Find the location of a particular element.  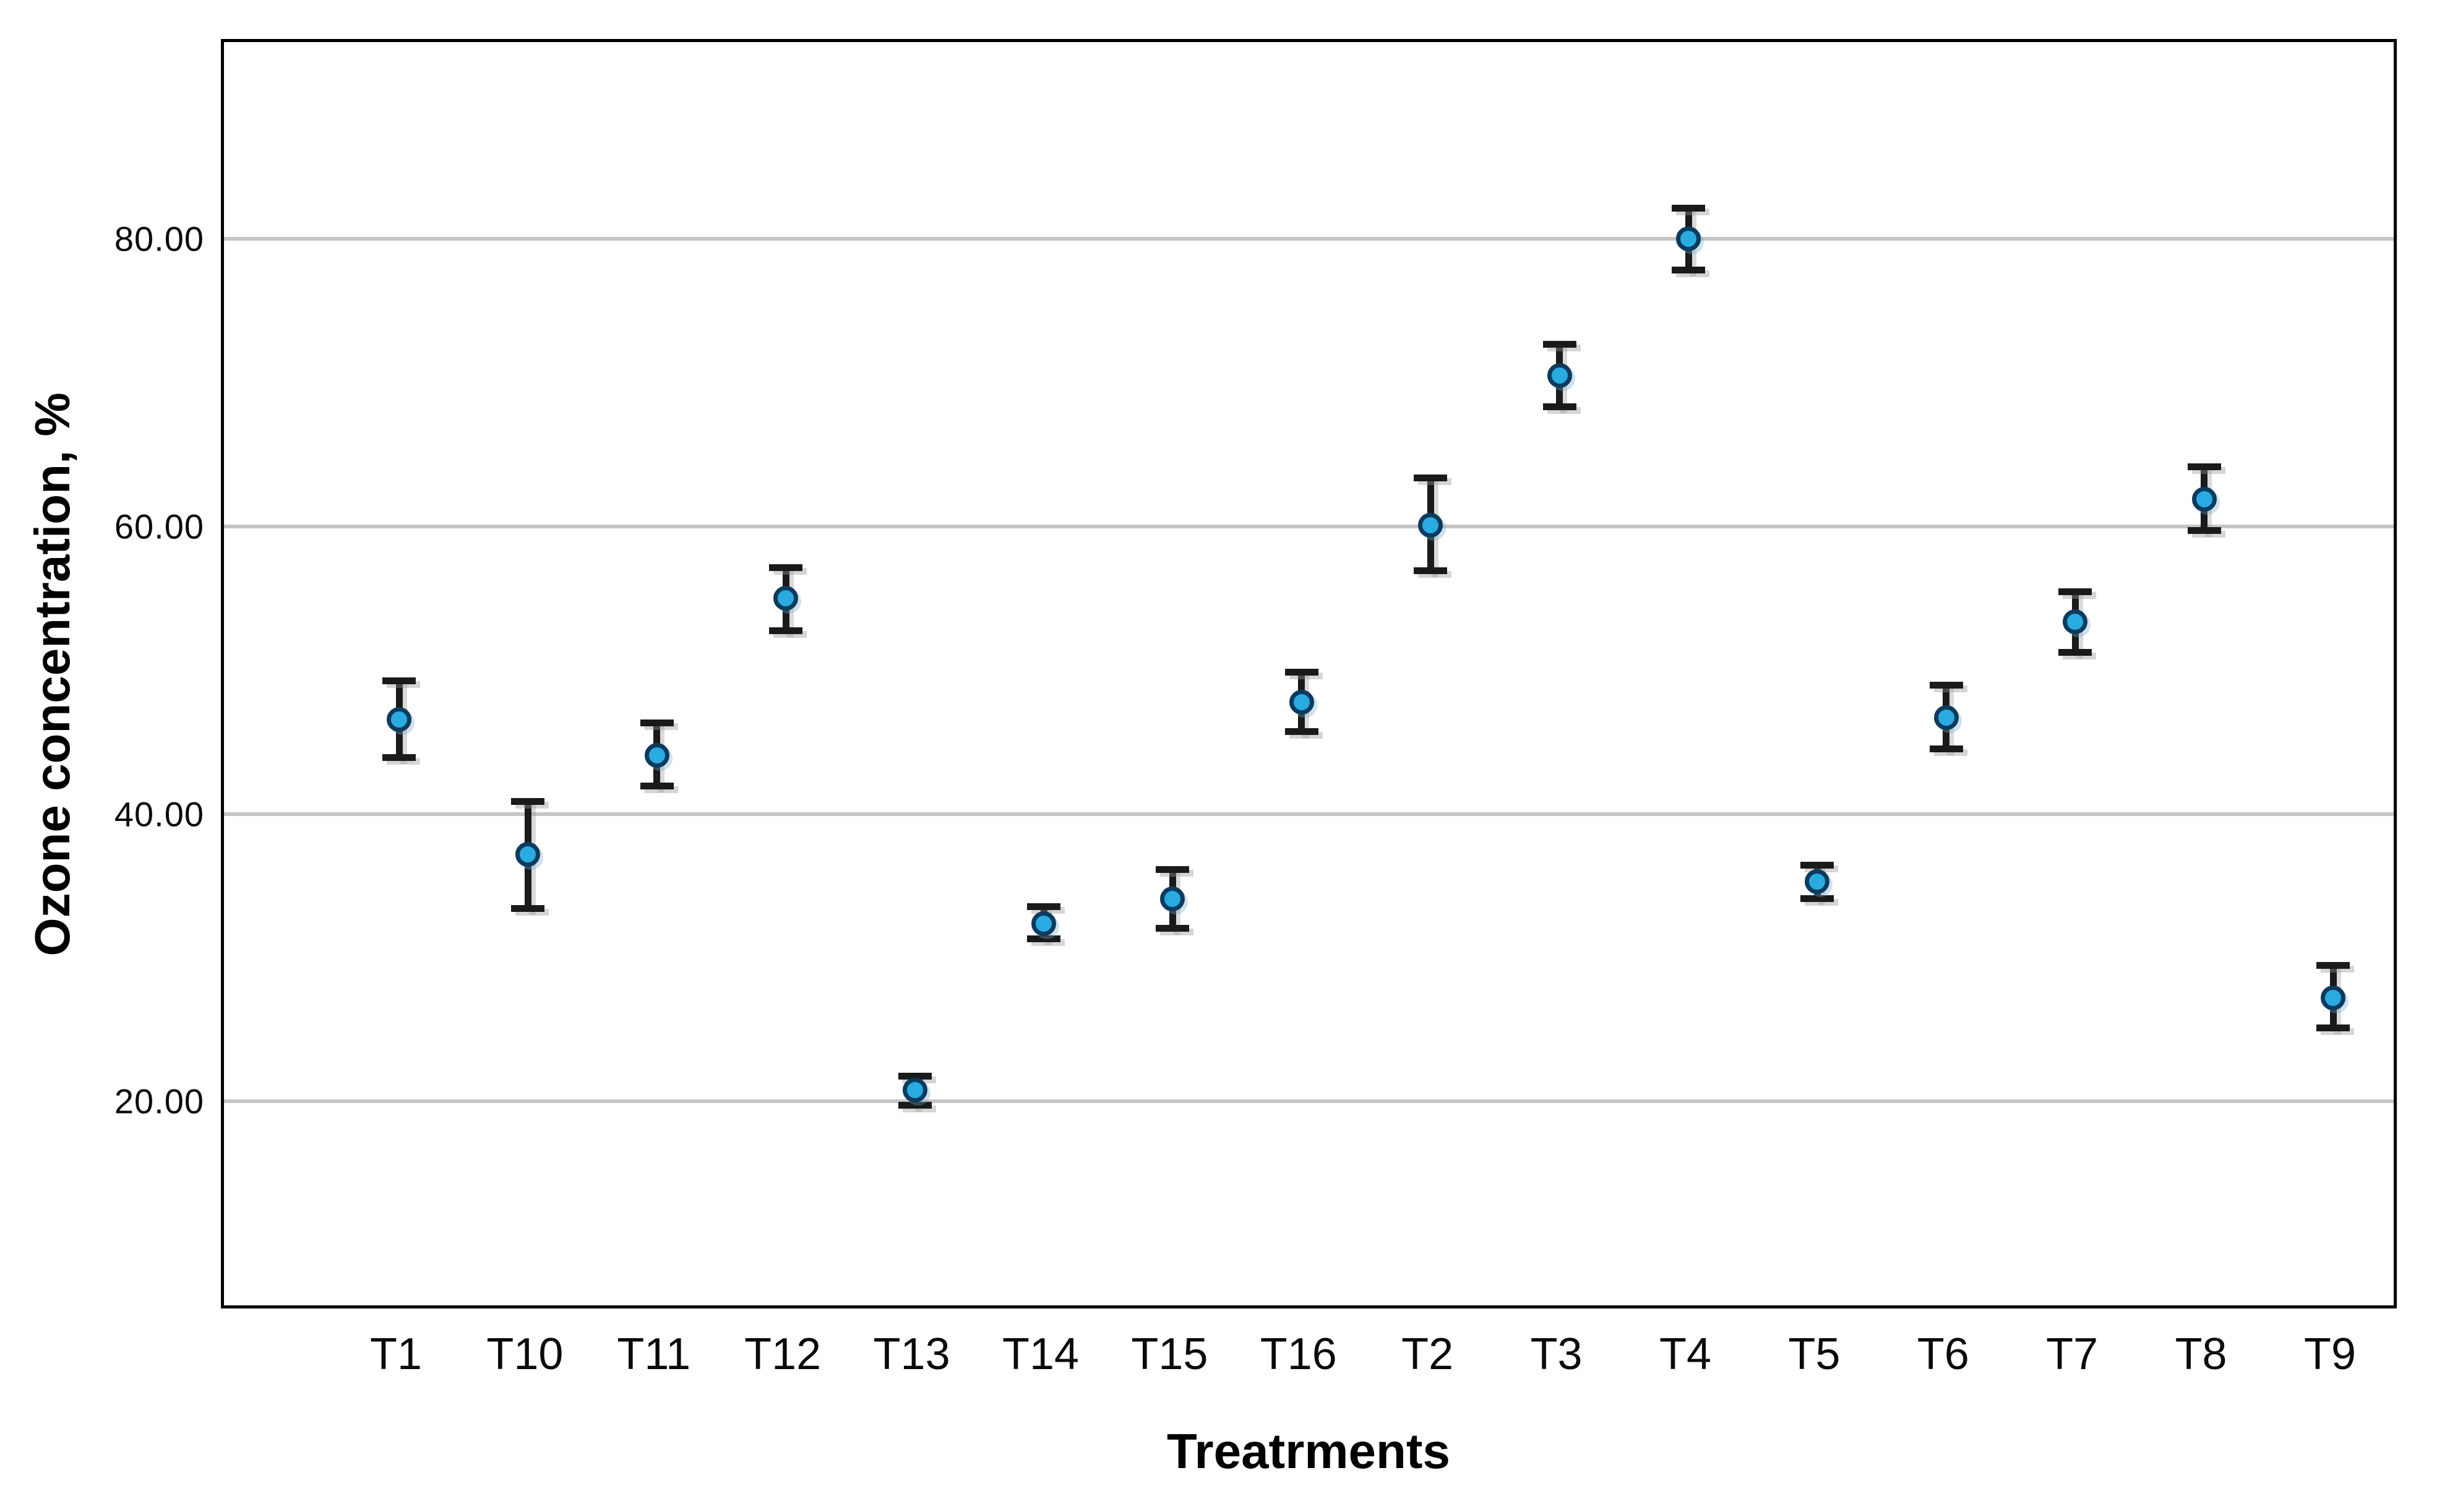

x-tick-label: T14 is located at coordinates (1041, 1354).